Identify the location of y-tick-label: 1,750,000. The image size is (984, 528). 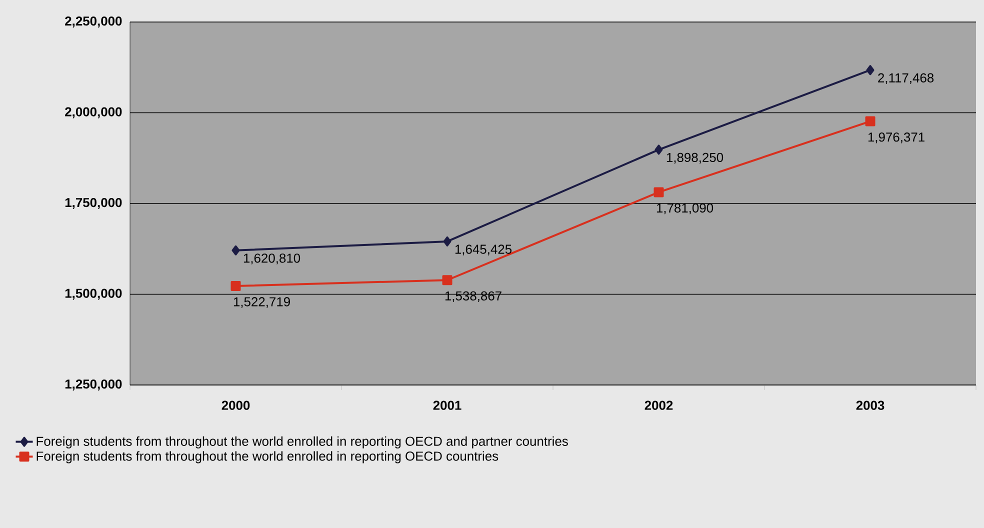
(93, 204).